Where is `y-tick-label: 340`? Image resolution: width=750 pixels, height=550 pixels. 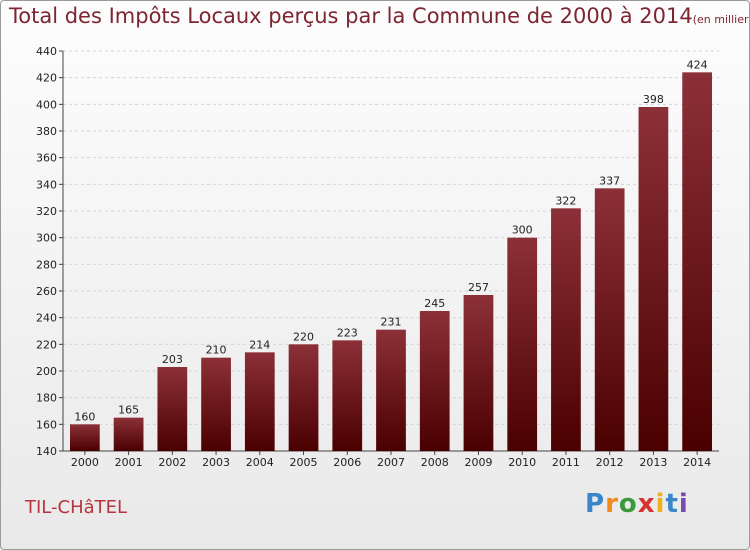
y-tick-label: 340 is located at coordinates (46, 184).